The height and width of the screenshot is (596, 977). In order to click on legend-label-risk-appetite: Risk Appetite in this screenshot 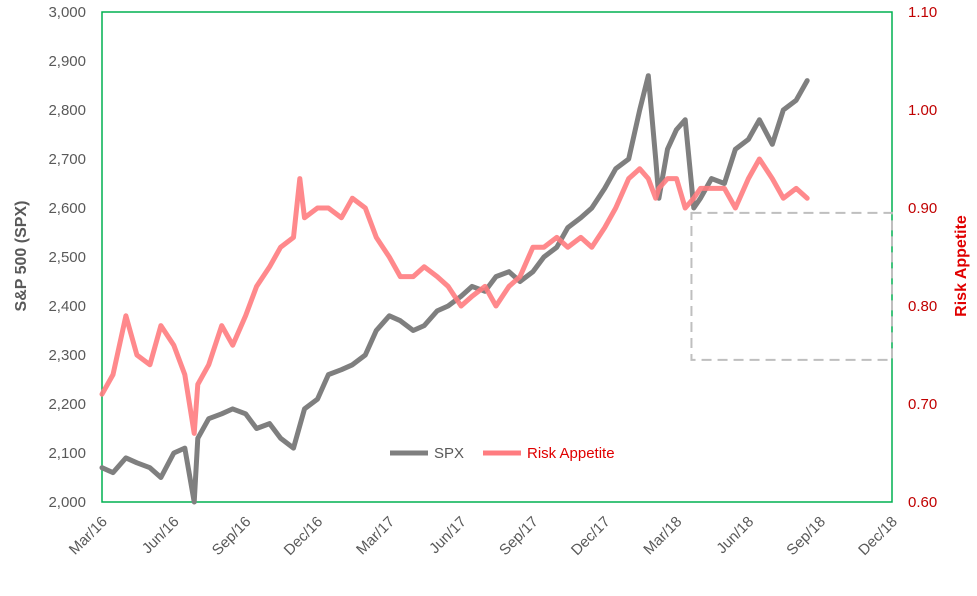, I will do `click(571, 453)`.